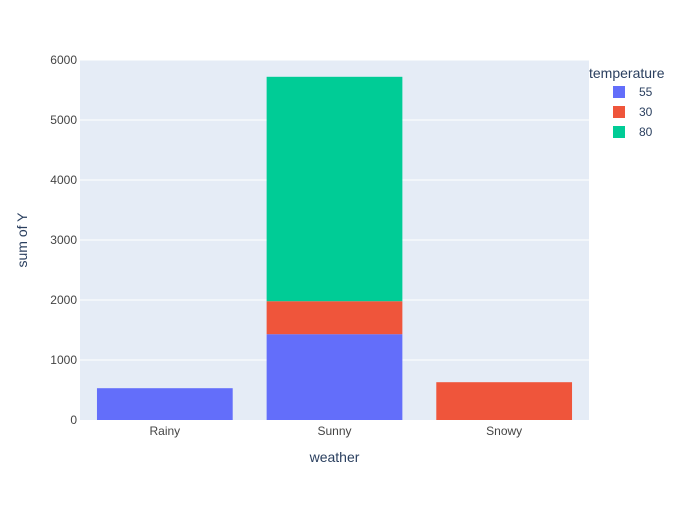 The image size is (700, 505). I want to click on legend: temperature 55 30 80, so click(627, 102).